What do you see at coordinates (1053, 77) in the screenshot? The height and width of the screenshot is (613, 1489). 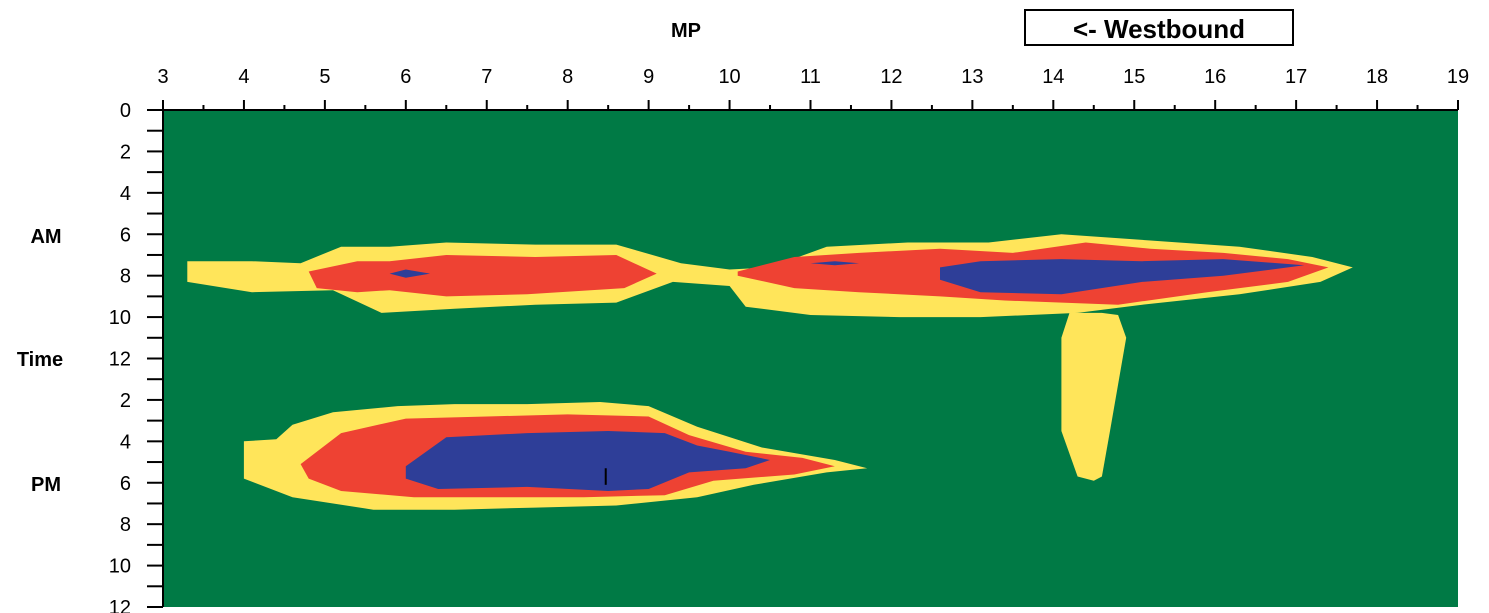 I see `x-tick-label: 14` at bounding box center [1053, 77].